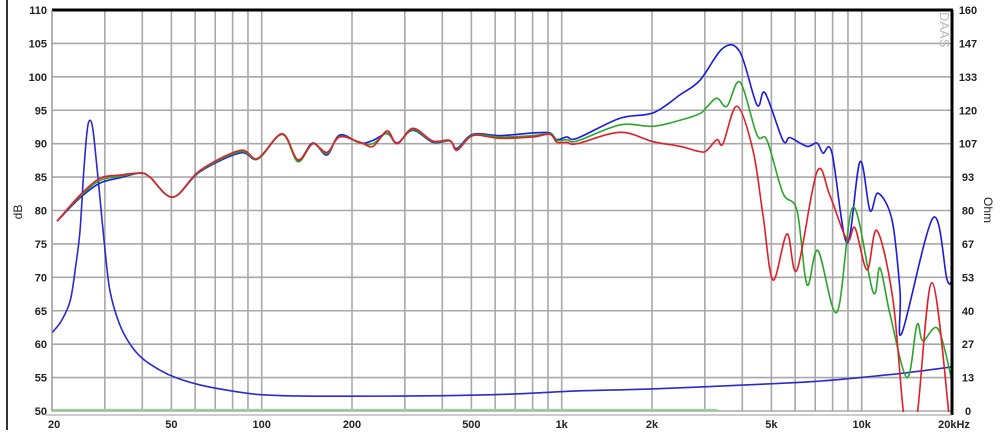 The height and width of the screenshot is (445, 1000). What do you see at coordinates (41, 245) in the screenshot?
I see `y-tick-label: 75` at bounding box center [41, 245].